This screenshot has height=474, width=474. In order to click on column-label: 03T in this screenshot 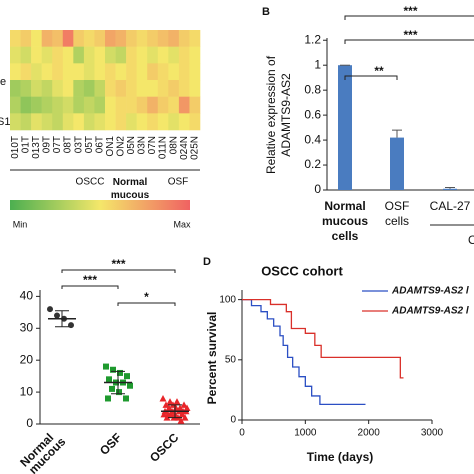, I will do `click(78, 144)`.